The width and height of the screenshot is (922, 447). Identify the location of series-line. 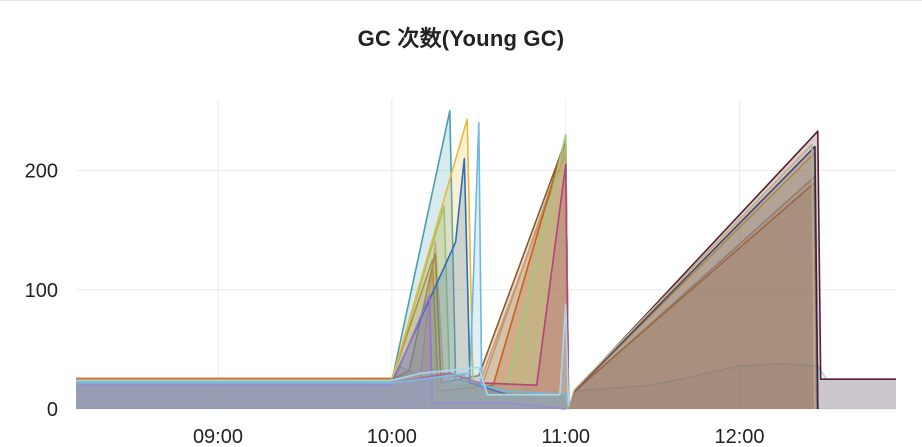
(321, 352).